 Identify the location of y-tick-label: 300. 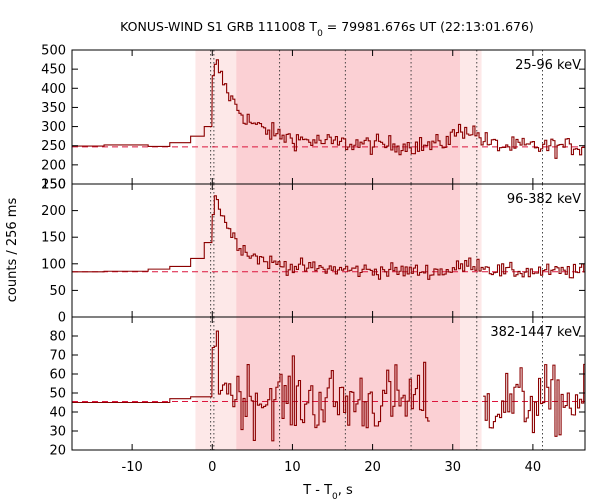
(53, 127).